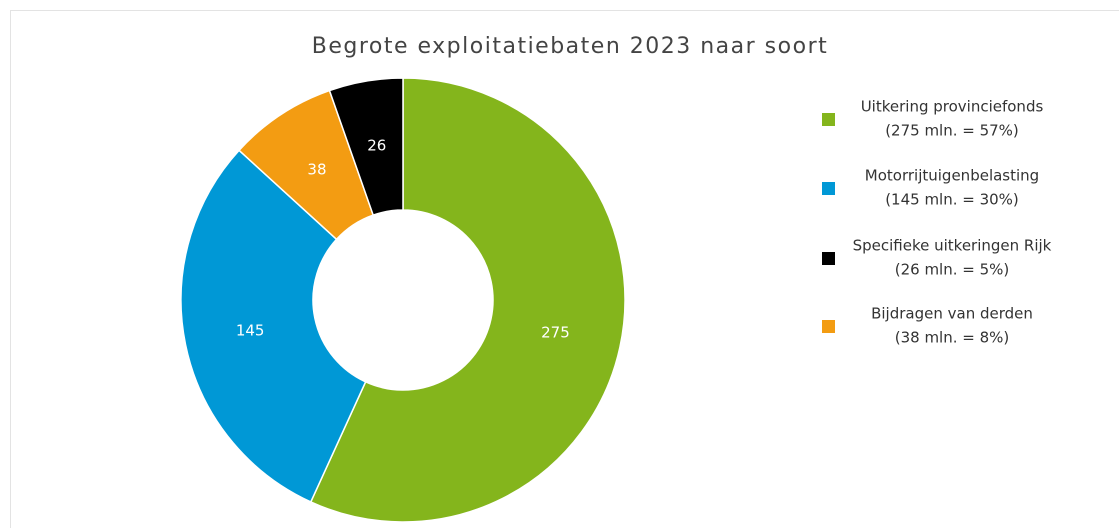 This screenshot has height=528, width=1119. I want to click on legend-text: (38 mln. = 8%), so click(952, 338).